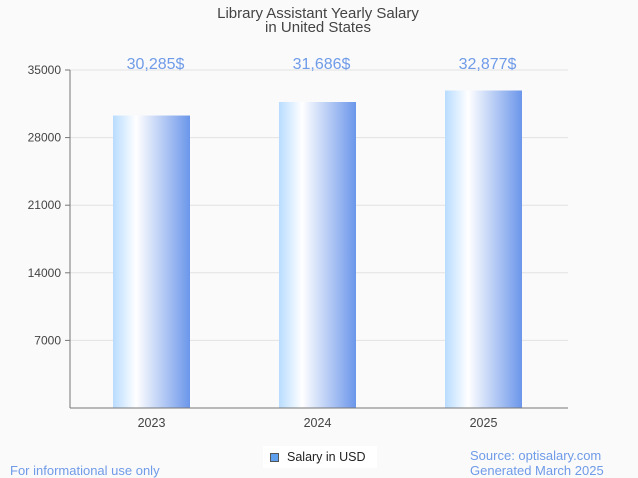 The width and height of the screenshot is (638, 478). What do you see at coordinates (47, 340) in the screenshot?
I see `y-tick-label: 7000` at bounding box center [47, 340].